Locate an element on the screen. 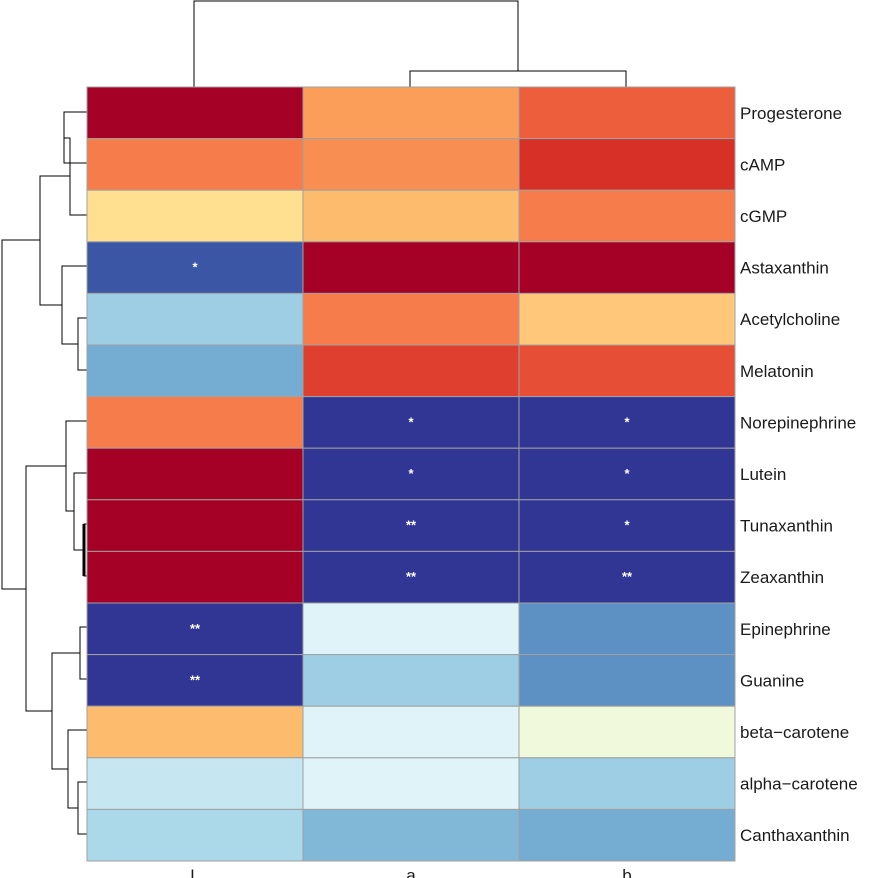 This screenshot has height=878, width=875. row-label: Tunaxanthin is located at coordinates (786, 526).